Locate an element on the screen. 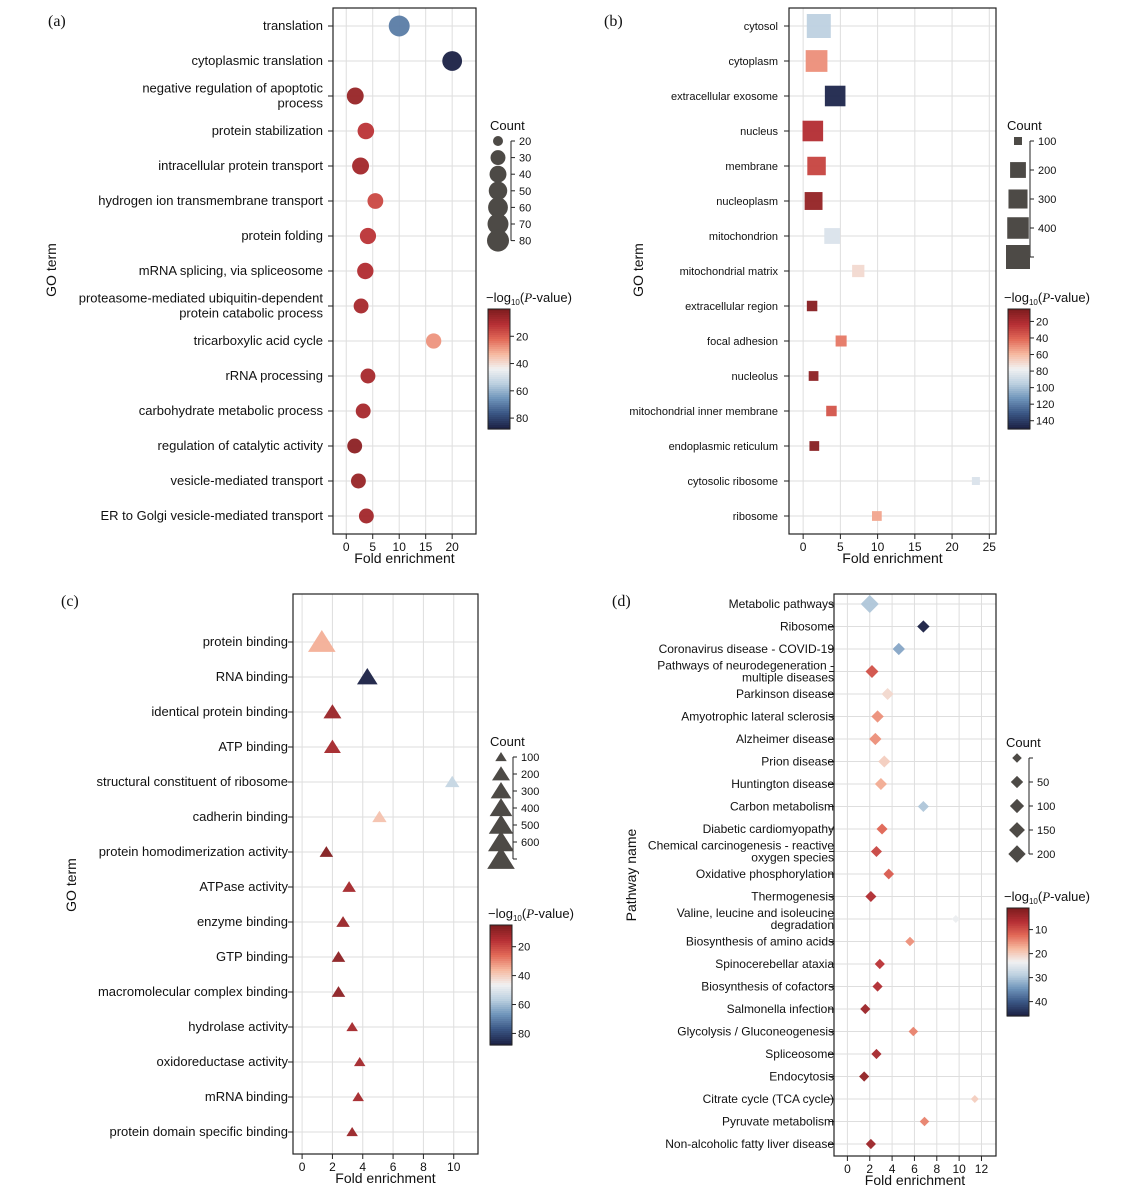 The width and height of the screenshot is (1136, 1200). plot-frame is located at coordinates (385, 874).